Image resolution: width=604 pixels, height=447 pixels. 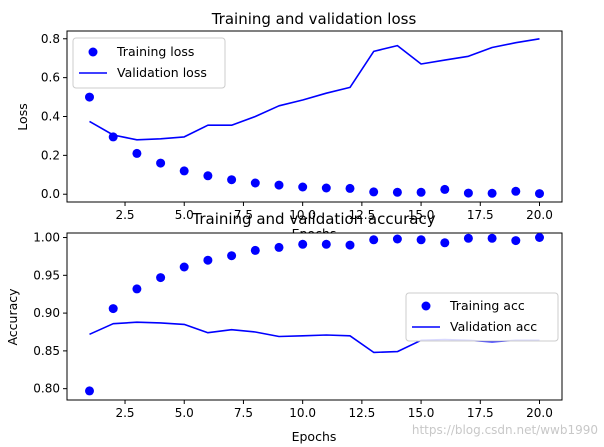 What do you see at coordinates (539, 215) in the screenshot?
I see `loss-x-tick-label: 20.0` at bounding box center [539, 215].